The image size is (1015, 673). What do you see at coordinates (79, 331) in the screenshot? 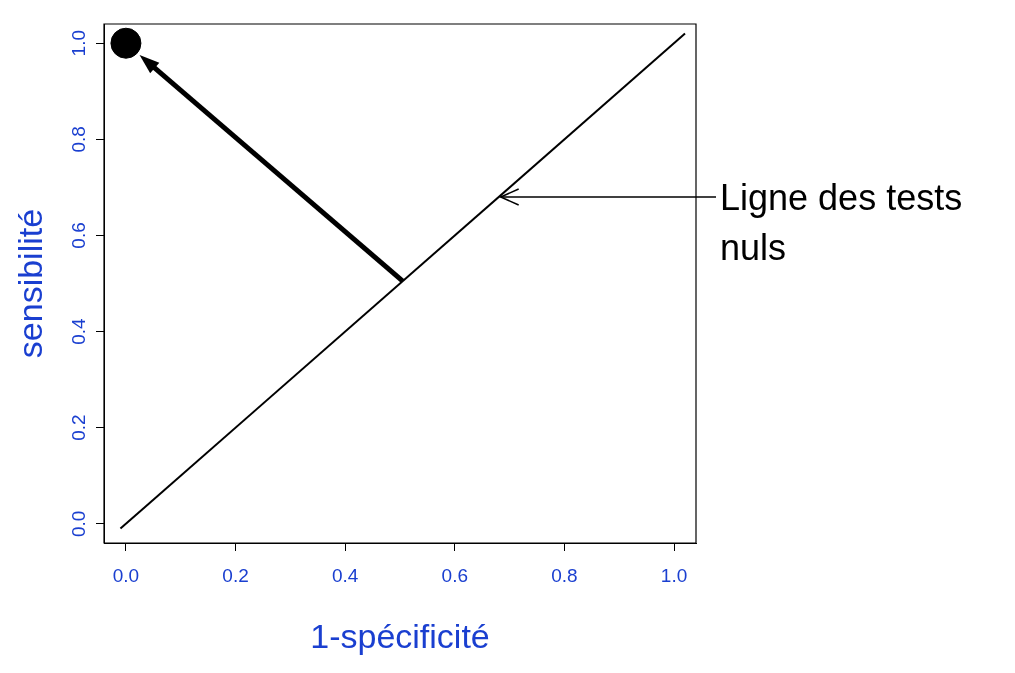
I see `y-tick-label: 0.4` at bounding box center [79, 331].